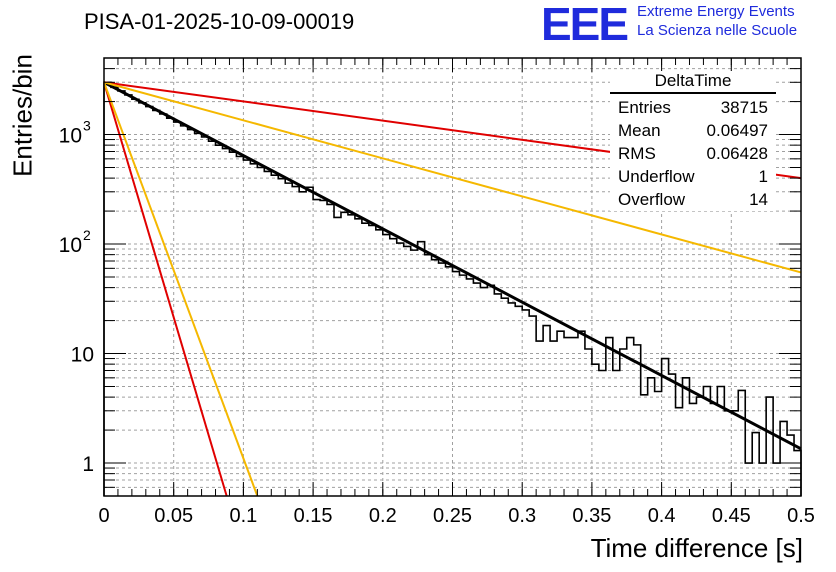  Describe the element at coordinates (801, 516) in the screenshot. I see `x-tick-label: 0.5` at that location.